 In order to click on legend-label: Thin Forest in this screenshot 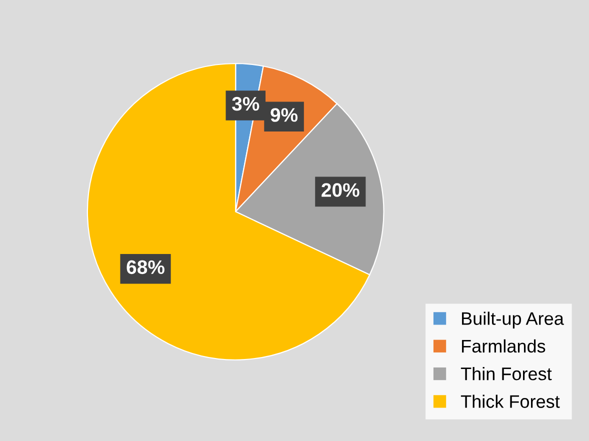, I will do `click(506, 373)`.